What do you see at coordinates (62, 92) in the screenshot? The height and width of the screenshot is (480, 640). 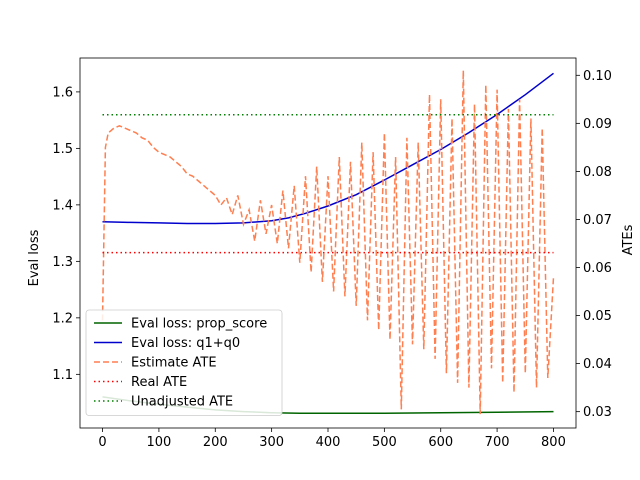 I see `y-tick-label-5: 1.6` at bounding box center [62, 92].